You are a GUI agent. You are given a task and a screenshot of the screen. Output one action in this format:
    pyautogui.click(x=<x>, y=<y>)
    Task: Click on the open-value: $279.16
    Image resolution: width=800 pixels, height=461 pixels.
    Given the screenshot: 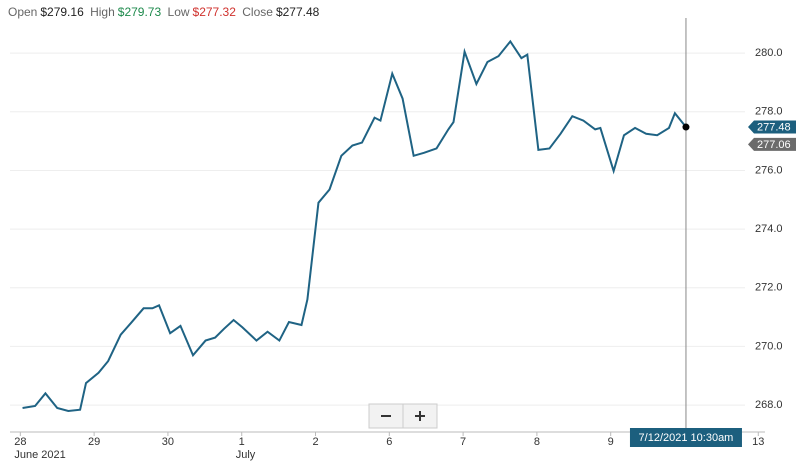 What is the action you would take?
    pyautogui.click(x=62, y=12)
    